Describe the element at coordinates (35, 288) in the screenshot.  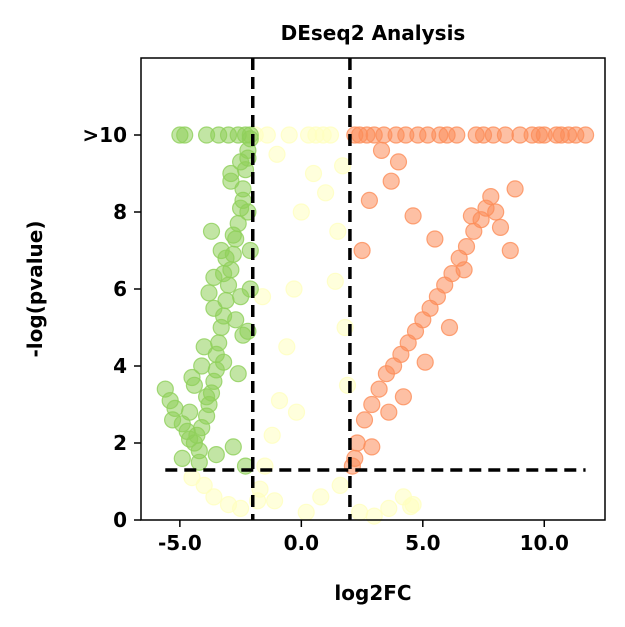
I see `y-axis-label: -log(pvalue)` at that location.